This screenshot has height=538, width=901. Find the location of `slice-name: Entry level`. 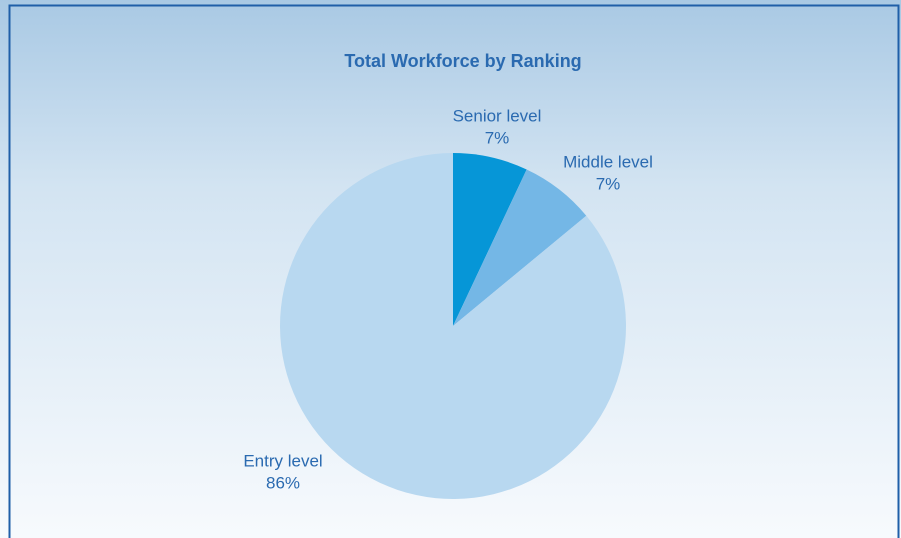

slice-name: Entry level is located at coordinates (282, 460).